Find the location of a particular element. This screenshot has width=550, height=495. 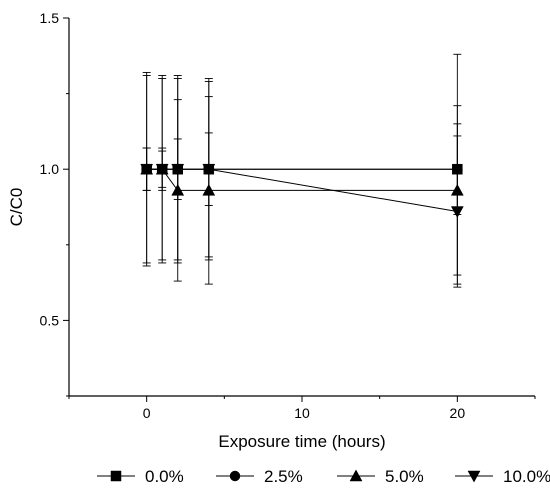

y-axis-title: C/C0 is located at coordinates (16, 207).